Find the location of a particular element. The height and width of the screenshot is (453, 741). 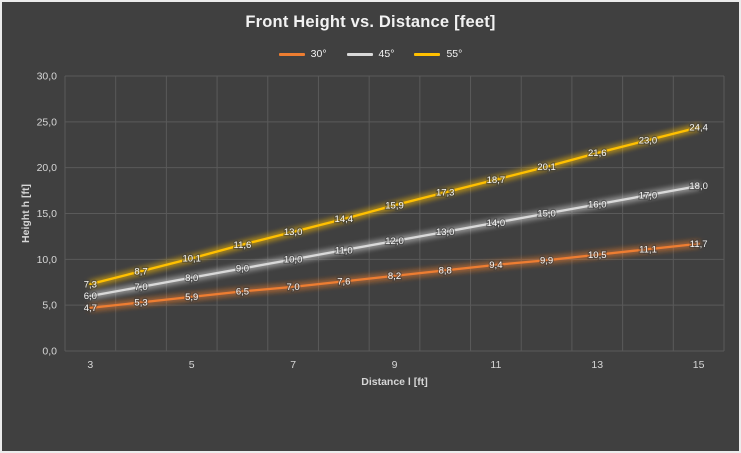

data-label: 23,0 is located at coordinates (648, 140).